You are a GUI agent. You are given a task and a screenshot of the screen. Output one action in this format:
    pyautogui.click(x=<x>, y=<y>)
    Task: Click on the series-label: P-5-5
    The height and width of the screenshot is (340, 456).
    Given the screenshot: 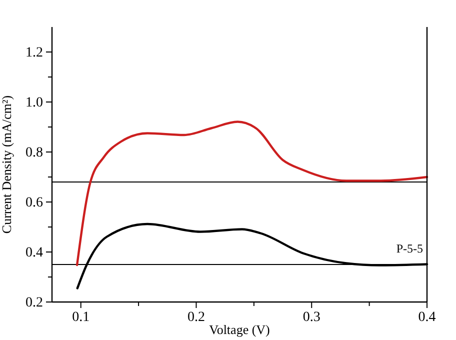 What is the action you would take?
    pyautogui.click(x=409, y=248)
    